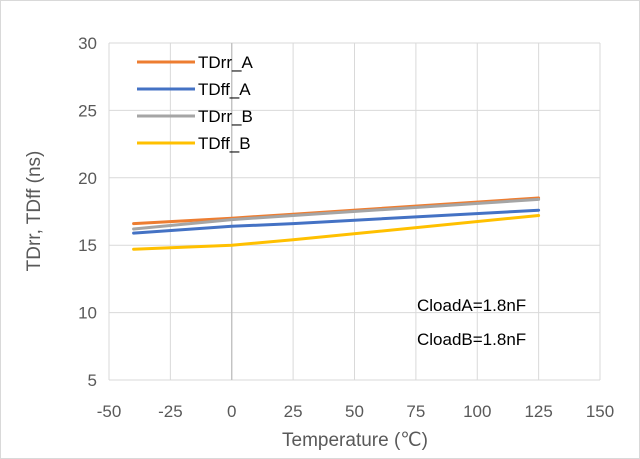  What do you see at coordinates (477, 411) in the screenshot?
I see `x-tick-label: 100` at bounding box center [477, 411].